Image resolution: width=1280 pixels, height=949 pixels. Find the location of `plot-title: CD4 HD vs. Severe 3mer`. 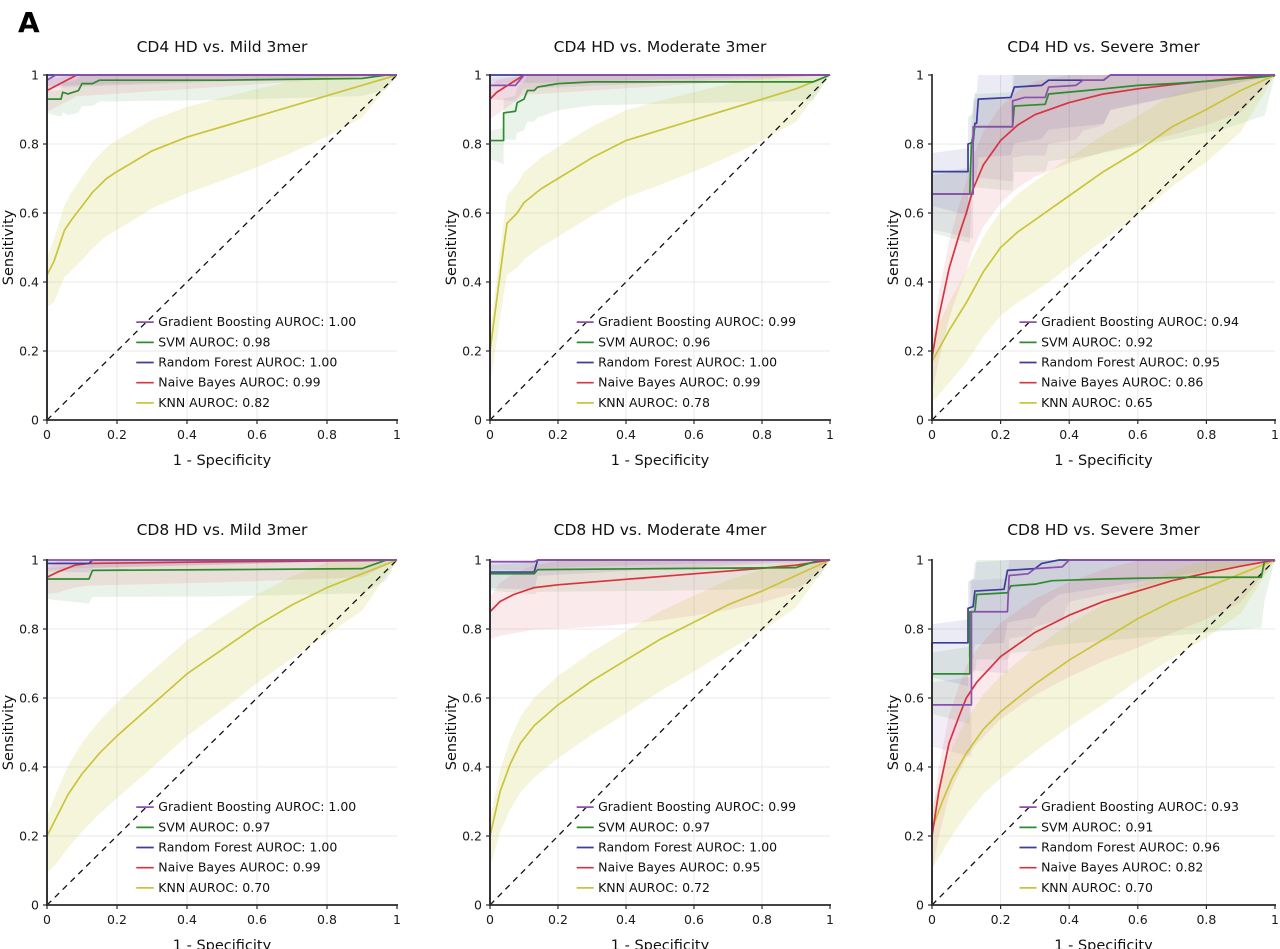

plot-title: CD4 HD vs. Severe 3mer is located at coordinates (1103, 47).